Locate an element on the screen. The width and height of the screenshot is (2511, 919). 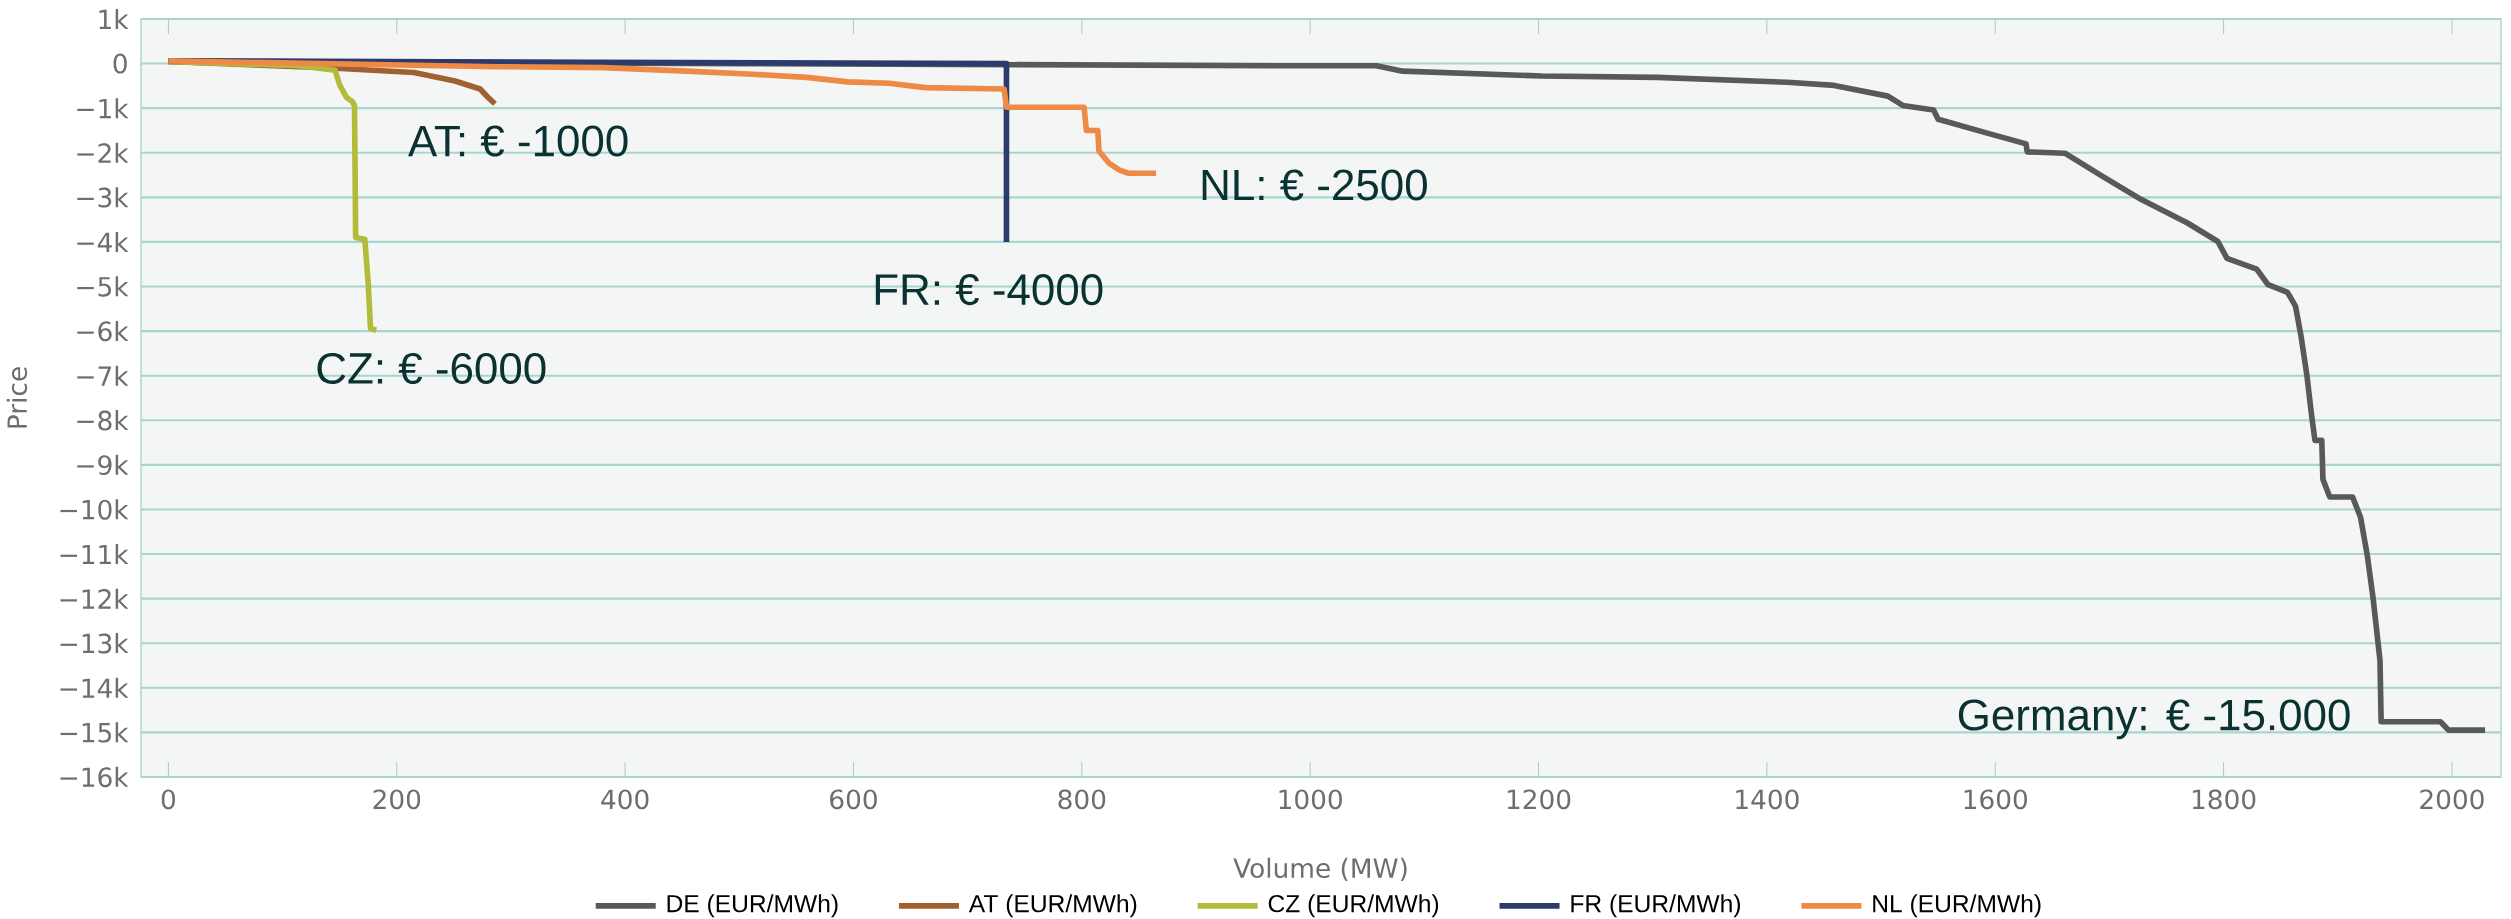
y-tick-label: −2k is located at coordinates (103, 152).